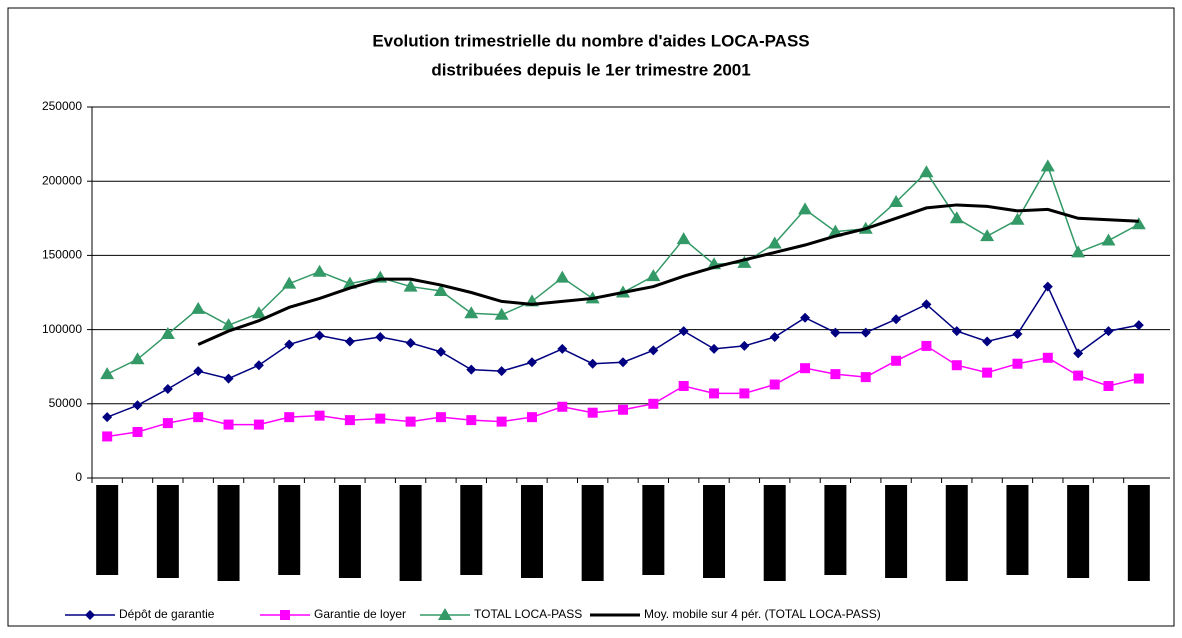  Describe the element at coordinates (78, 477) in the screenshot. I see `y-tick-label: 0` at that location.